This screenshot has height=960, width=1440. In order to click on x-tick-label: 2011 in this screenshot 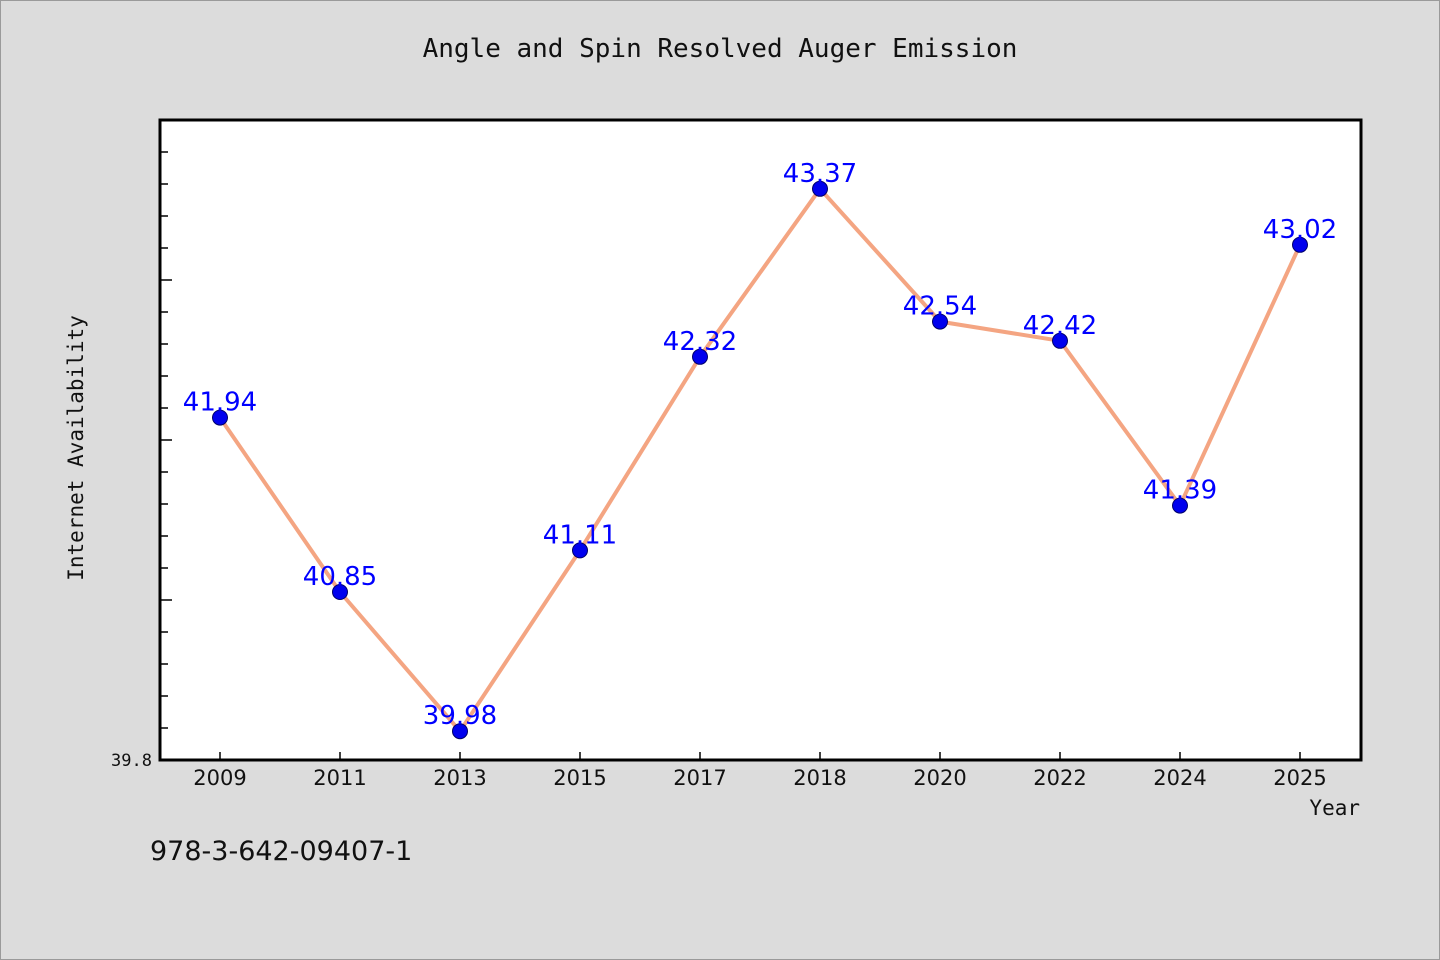, I will do `click(339, 778)`.